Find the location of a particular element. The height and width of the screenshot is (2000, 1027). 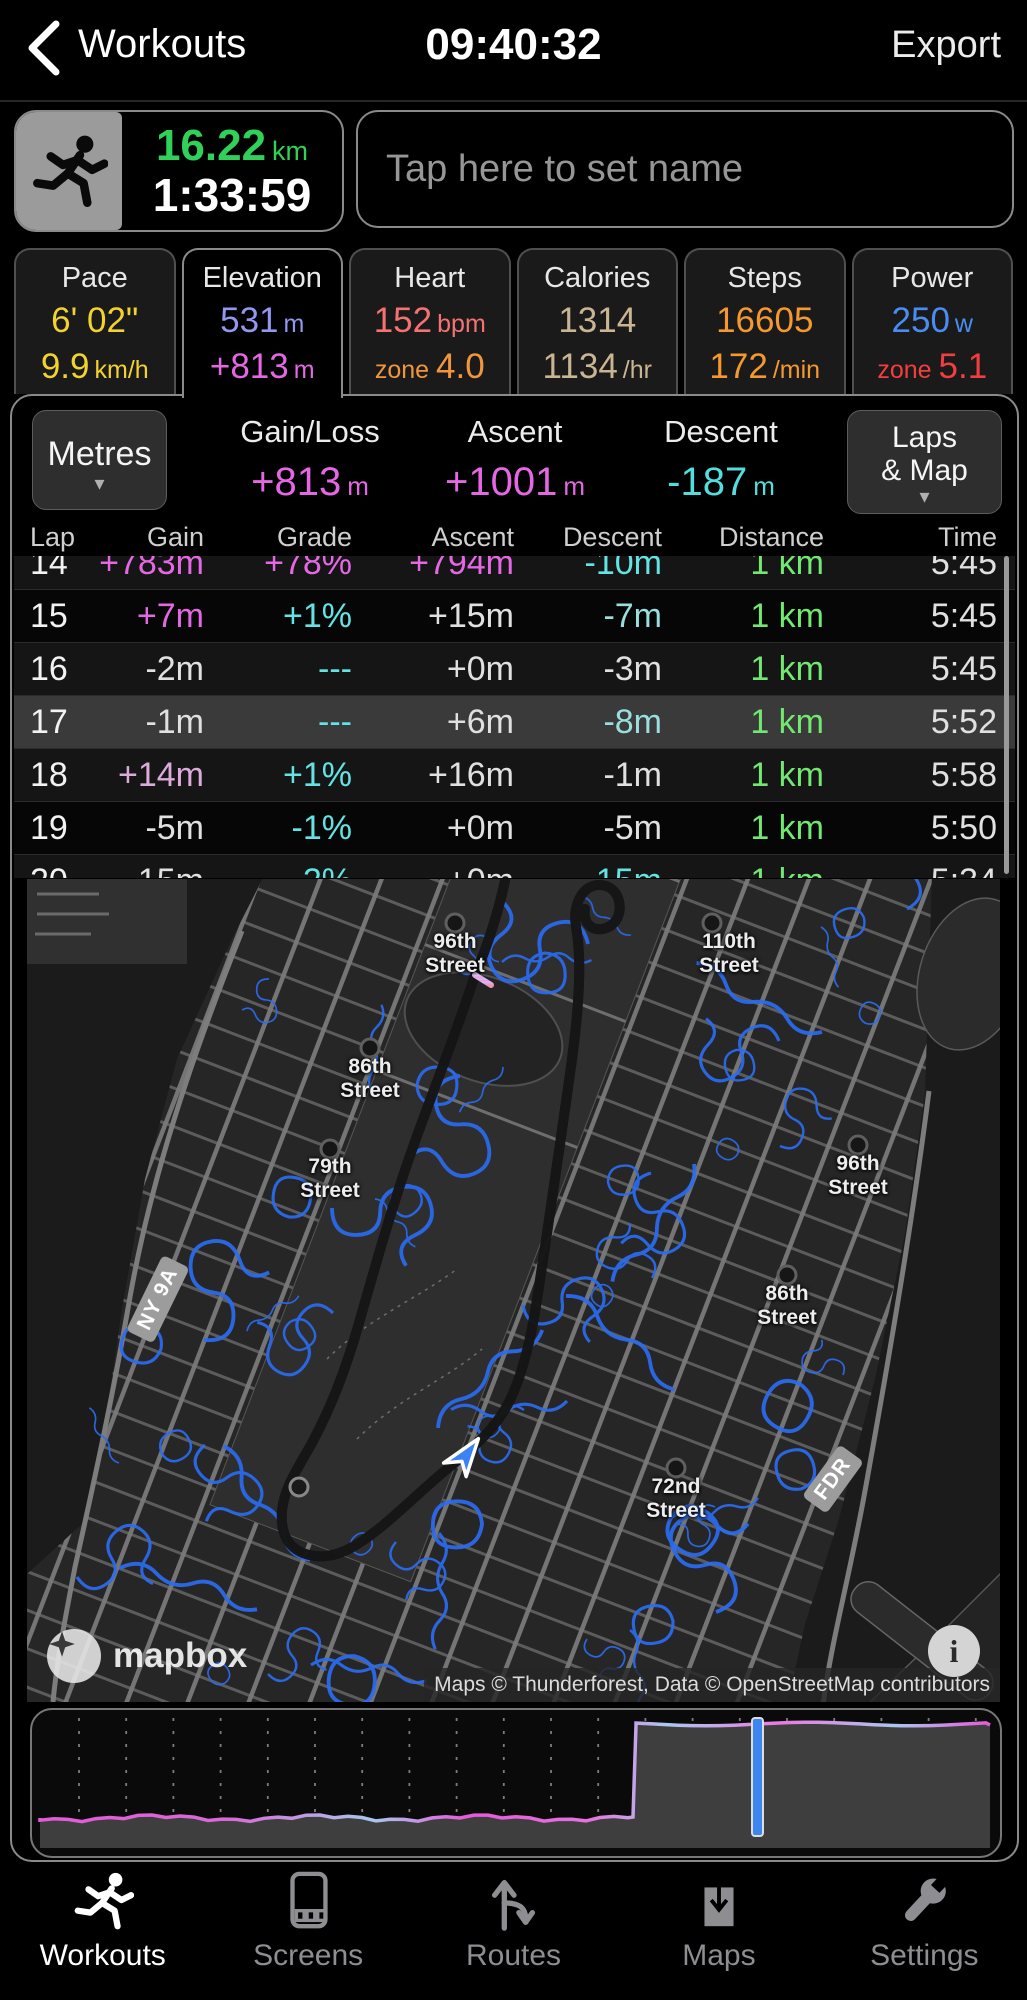

tabbar-item-screens: Screens is located at coordinates (307, 1931).